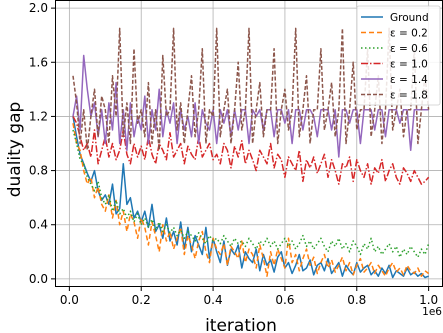 The width and height of the screenshot is (443, 333). I want to click on y-tick-label: 2.0, so click(38, 8).